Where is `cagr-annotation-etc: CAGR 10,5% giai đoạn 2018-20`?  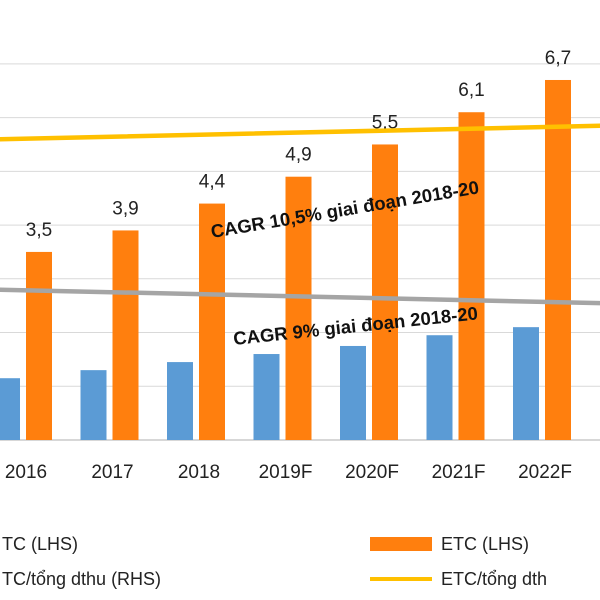 cagr-annotation-etc: CAGR 10,5% giai đoạn 2018-20 is located at coordinates (344, 209).